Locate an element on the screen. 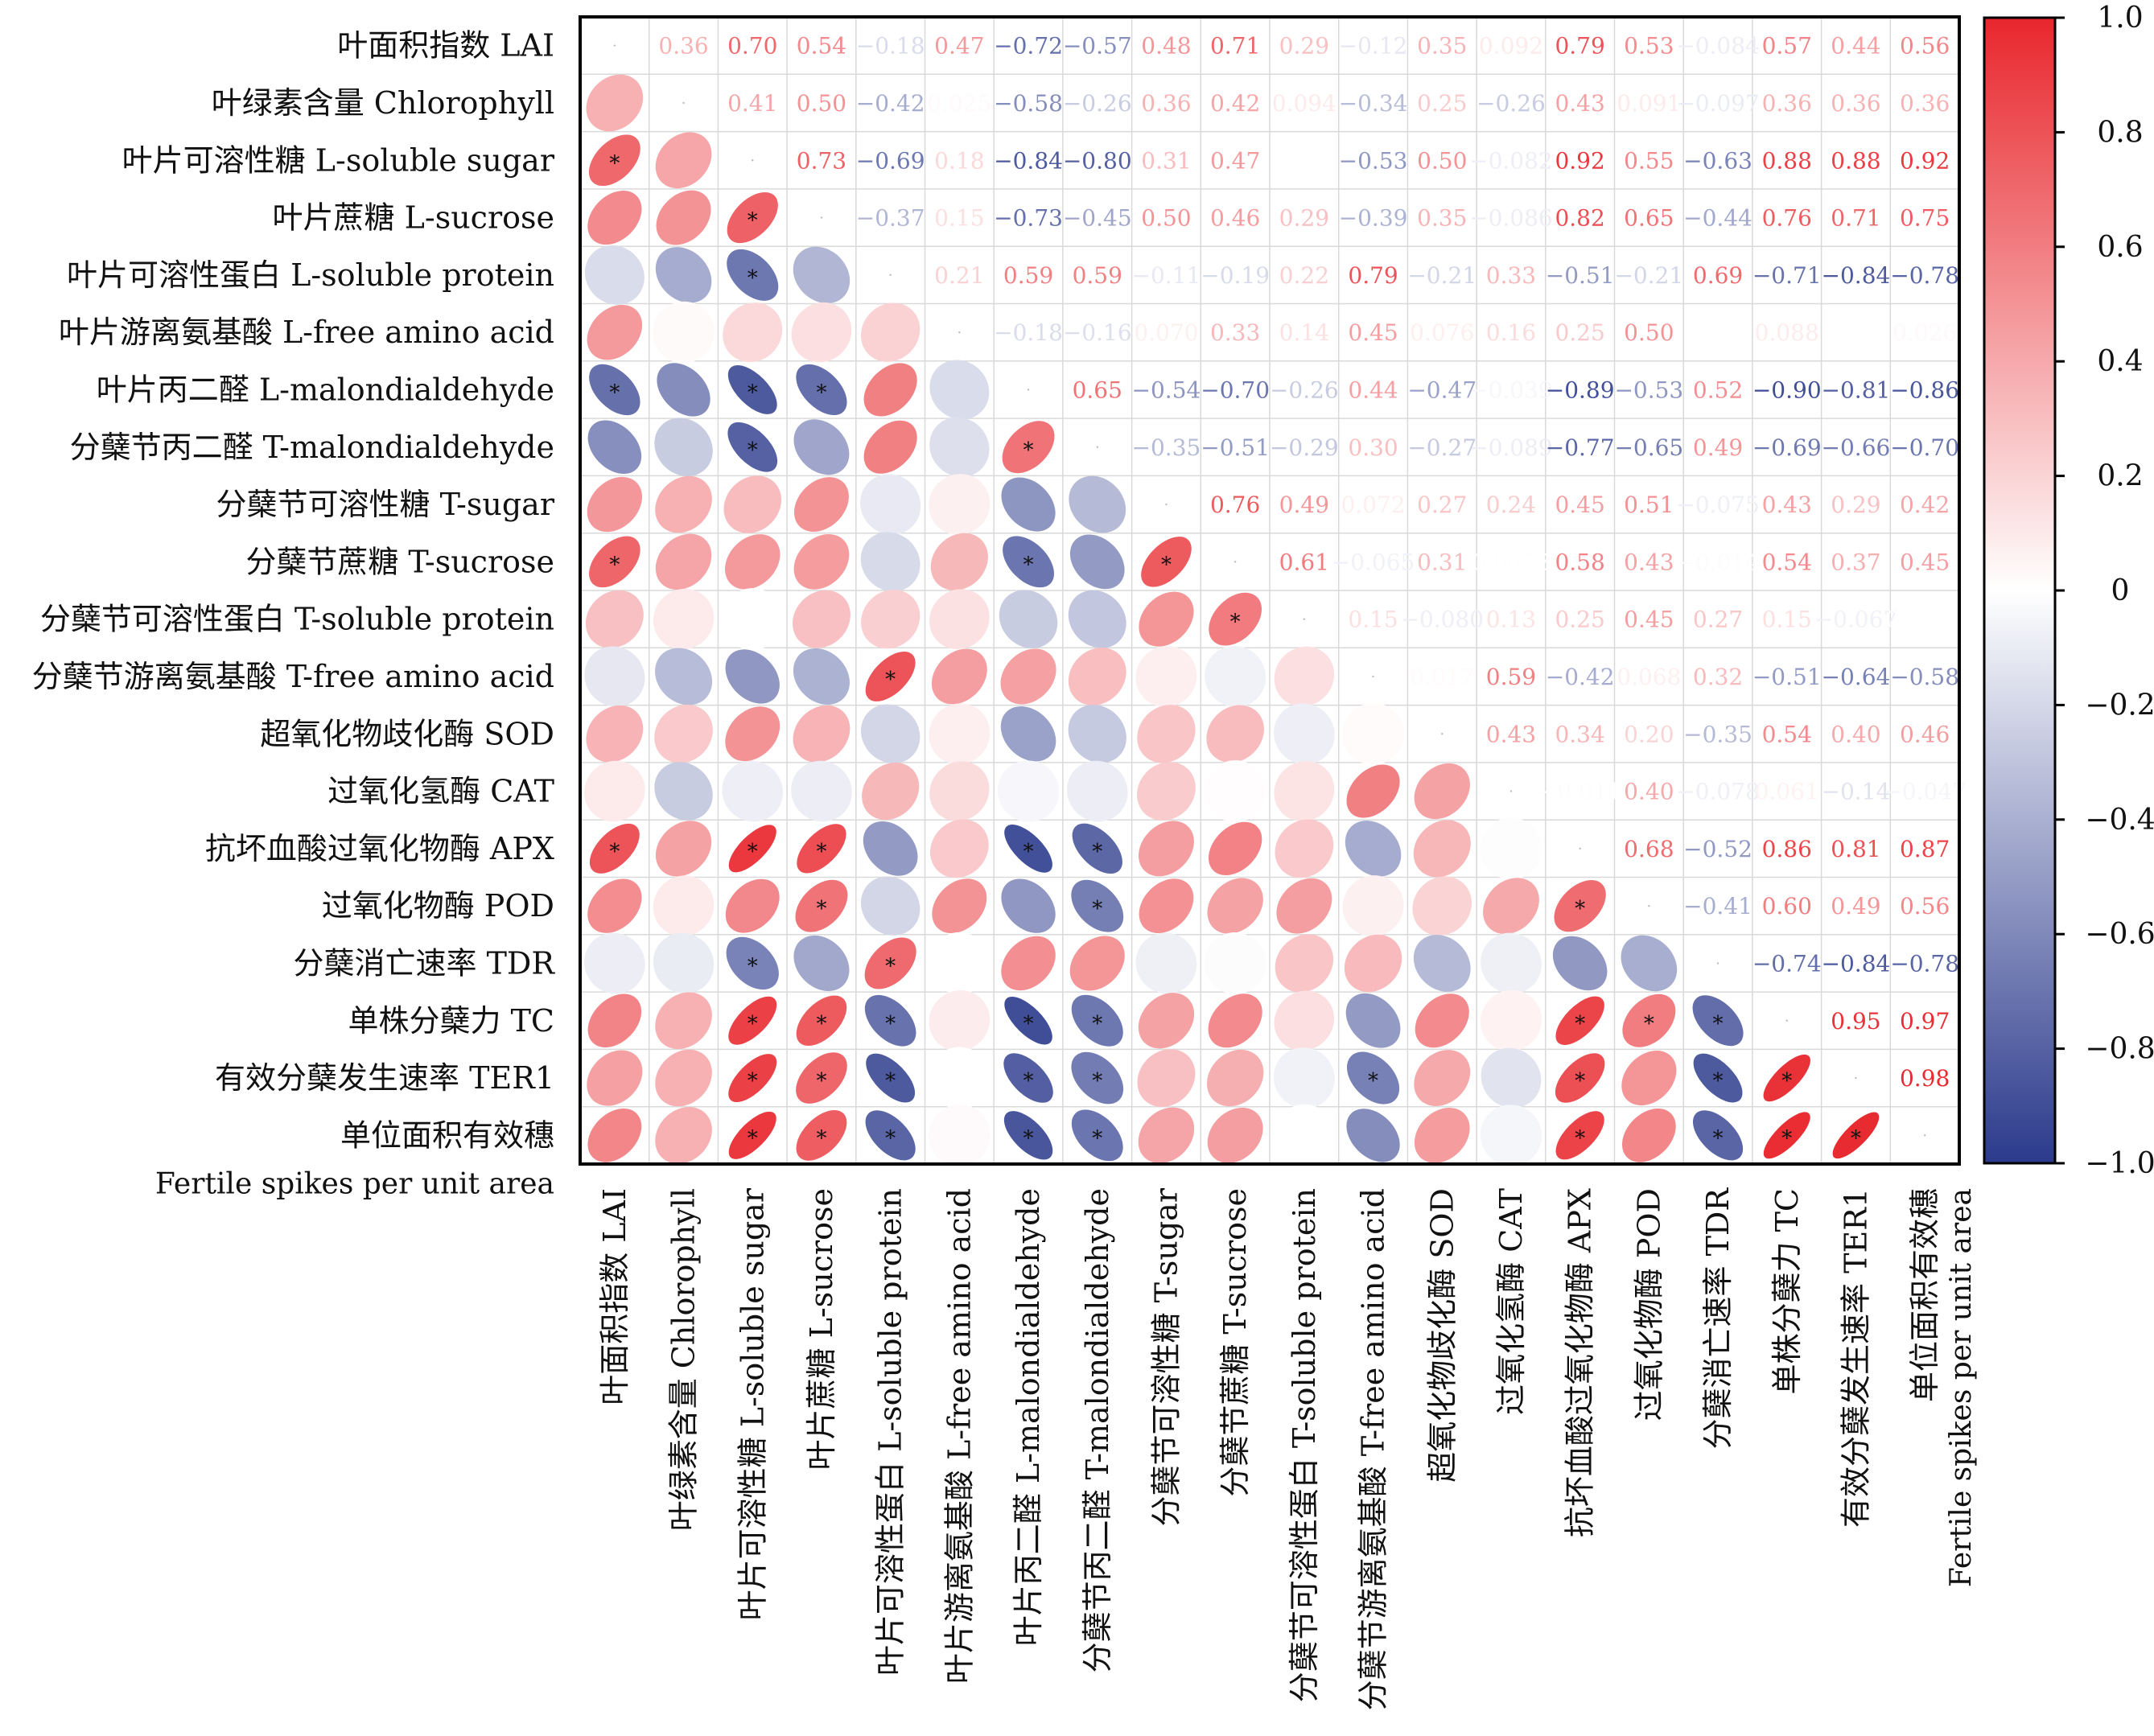  corr-value-r0-c3: 0.54 is located at coordinates (821, 46).